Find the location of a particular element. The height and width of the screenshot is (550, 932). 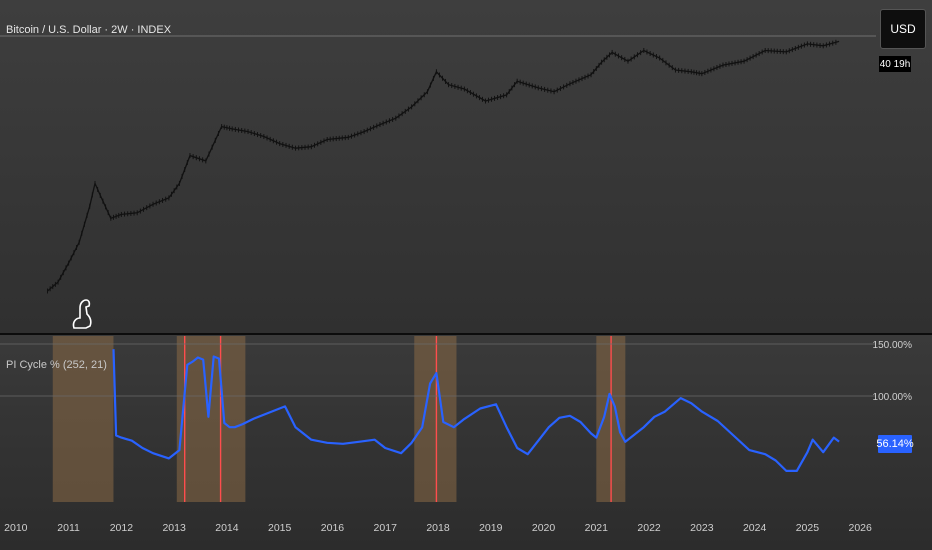

indicator-axis: 100.00% 150.00% is located at coordinates (456, 371).